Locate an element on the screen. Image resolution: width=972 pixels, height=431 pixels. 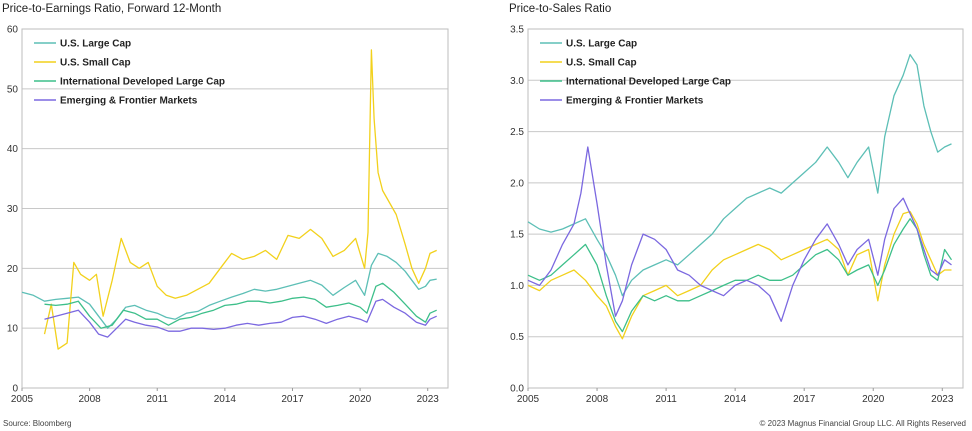
pe-x-tick-label: 2008 is located at coordinates (89, 399).